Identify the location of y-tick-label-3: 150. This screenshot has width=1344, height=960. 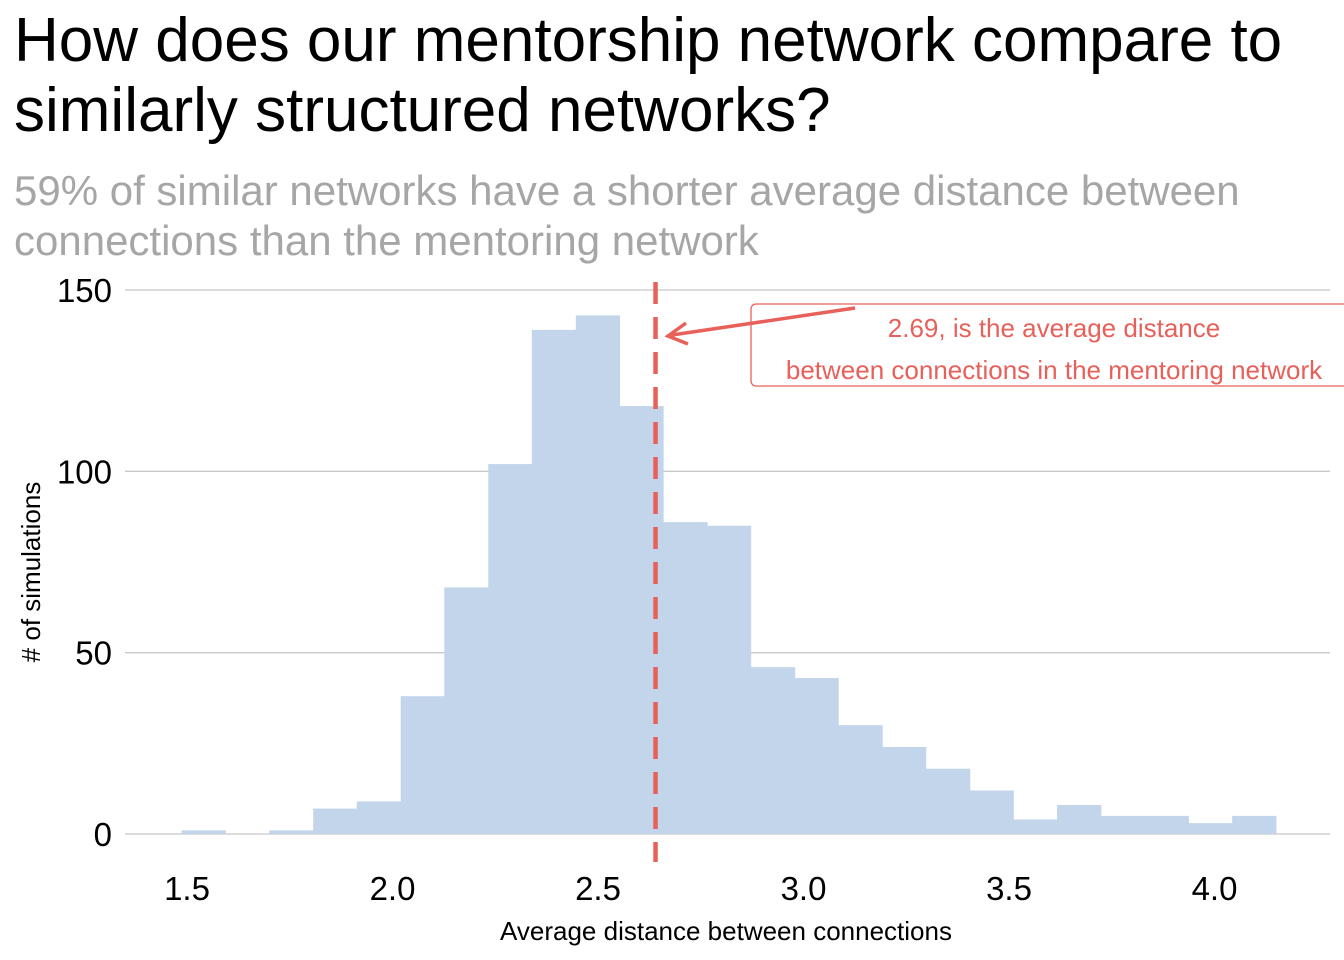
(84, 290).